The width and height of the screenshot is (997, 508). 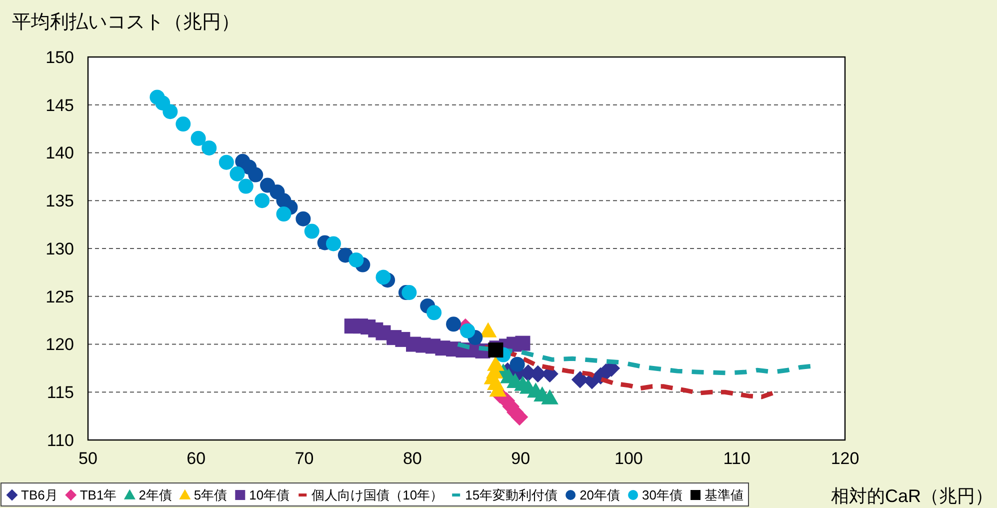 What do you see at coordinates (155, 495) in the screenshot?
I see `legend-label: 2年債` at bounding box center [155, 495].